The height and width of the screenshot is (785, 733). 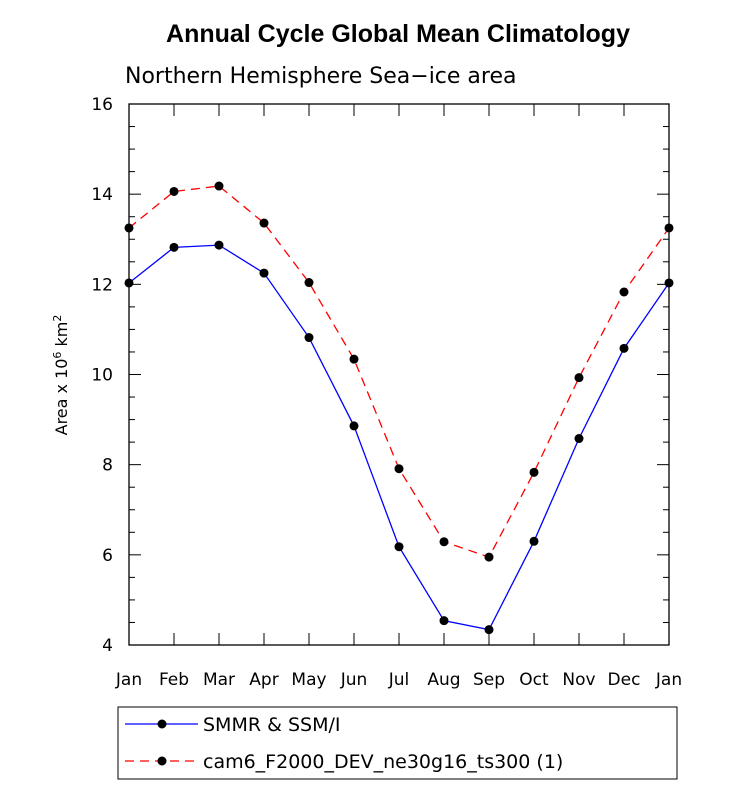 I want to click on y-axis-label-unit-exponent: 2, so click(x=57, y=318).